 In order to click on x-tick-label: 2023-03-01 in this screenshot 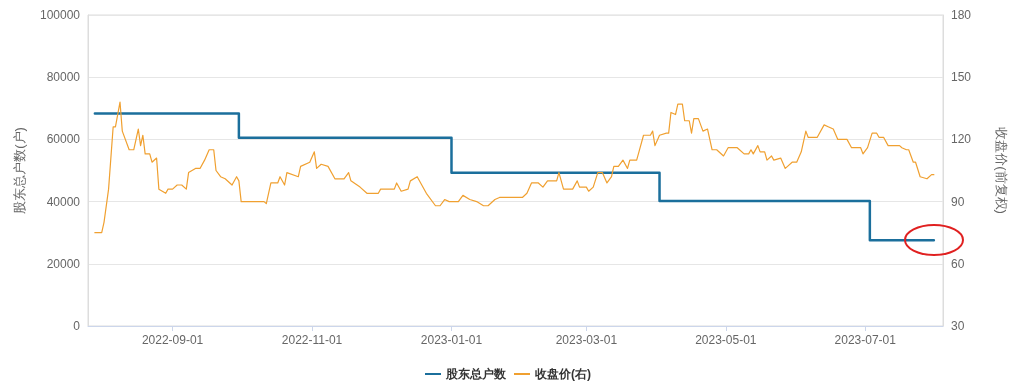, I will do `click(586, 340)`.